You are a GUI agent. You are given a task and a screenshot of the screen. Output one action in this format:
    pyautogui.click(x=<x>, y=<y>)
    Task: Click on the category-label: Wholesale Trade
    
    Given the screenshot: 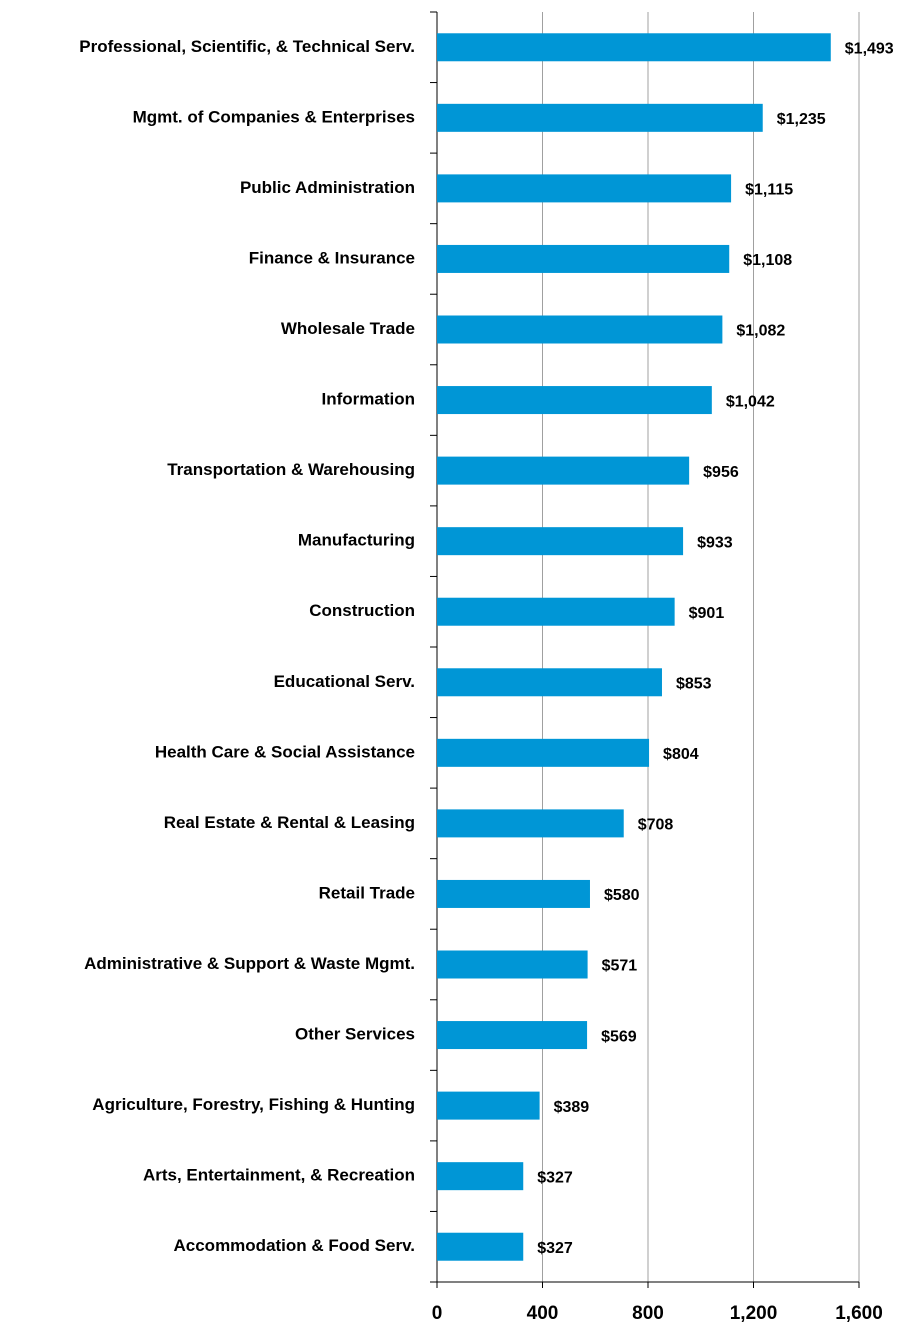 What is the action you would take?
    pyautogui.click(x=348, y=328)
    